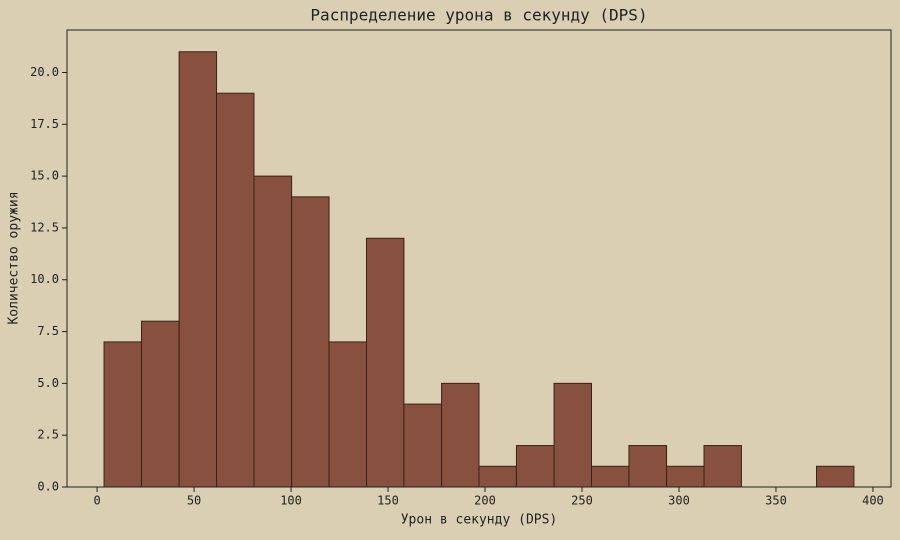 Image resolution: width=900 pixels, height=540 pixels. Describe the element at coordinates (48, 487) in the screenshot. I see `y-tick-label: 0.0` at that location.